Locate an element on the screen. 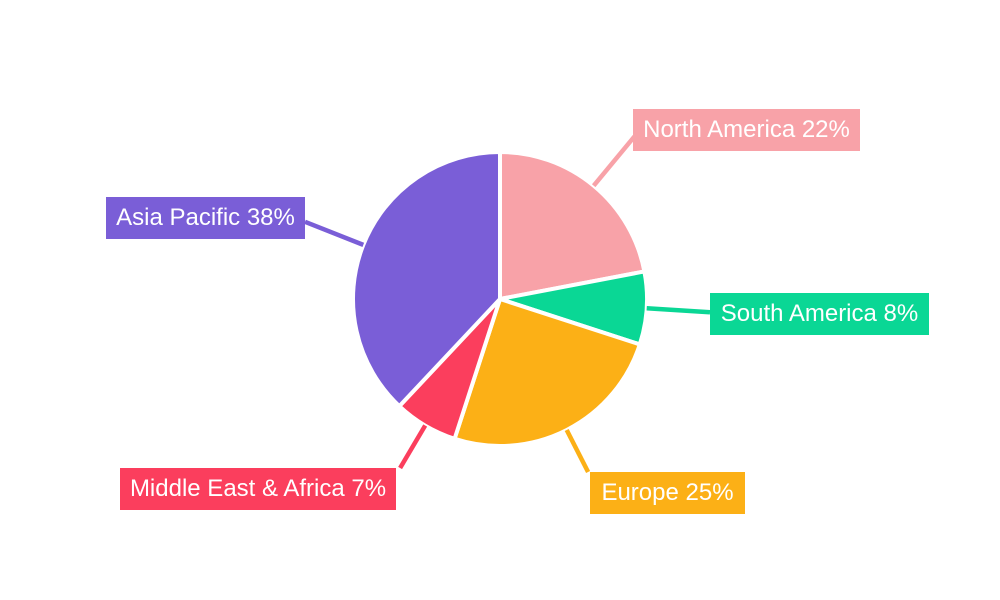 This screenshot has height=600, width=1000. pie-callout-middle-east-africa: Middle East & Africa 7% is located at coordinates (258, 489).